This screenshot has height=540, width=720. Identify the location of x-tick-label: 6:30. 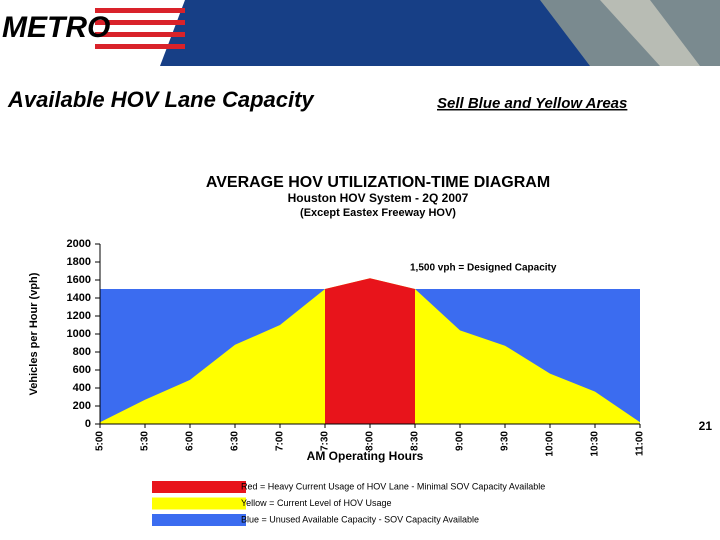
(235, 441).